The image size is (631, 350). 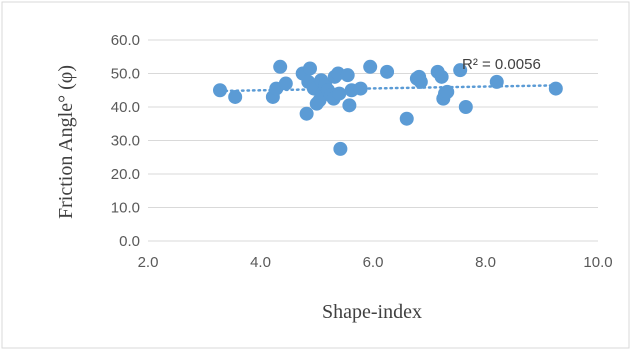 I want to click on y-tick-label: 50.0, so click(x=125, y=74).